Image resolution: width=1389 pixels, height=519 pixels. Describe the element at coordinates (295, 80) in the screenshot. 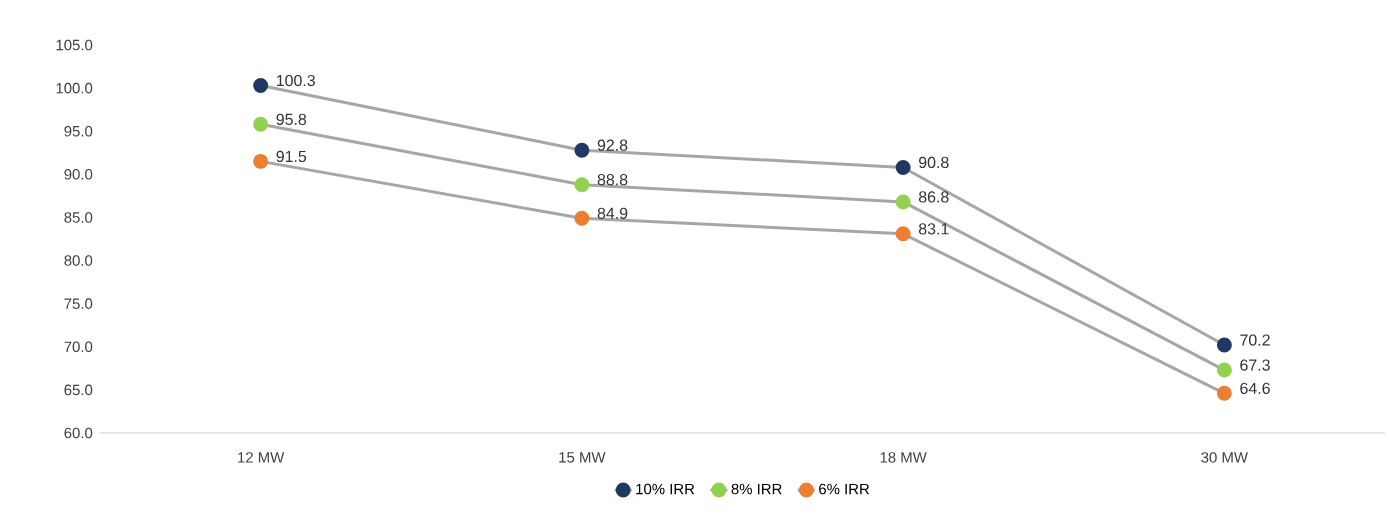

I see `data-label: 100.3` at that location.